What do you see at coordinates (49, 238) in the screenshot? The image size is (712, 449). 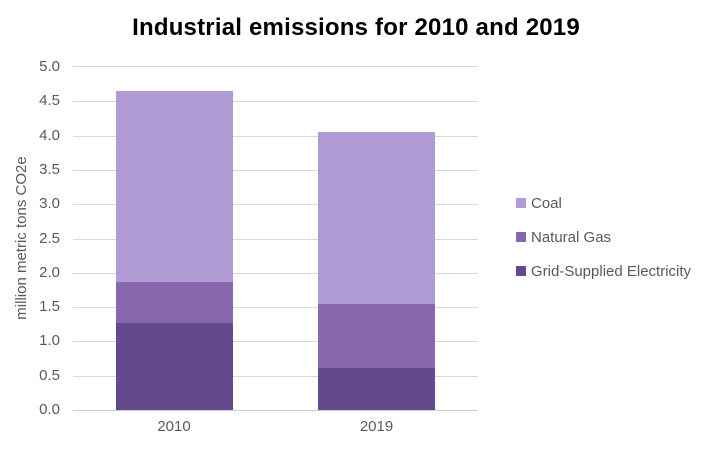 I see `y-tick-label: 2.5` at bounding box center [49, 238].